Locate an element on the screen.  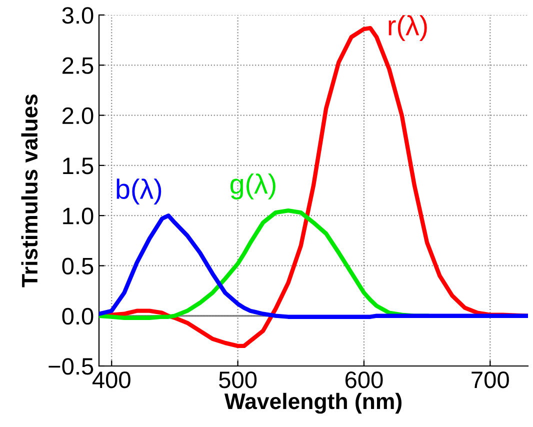
y-tick-label: 0.0 is located at coordinates (78, 316).